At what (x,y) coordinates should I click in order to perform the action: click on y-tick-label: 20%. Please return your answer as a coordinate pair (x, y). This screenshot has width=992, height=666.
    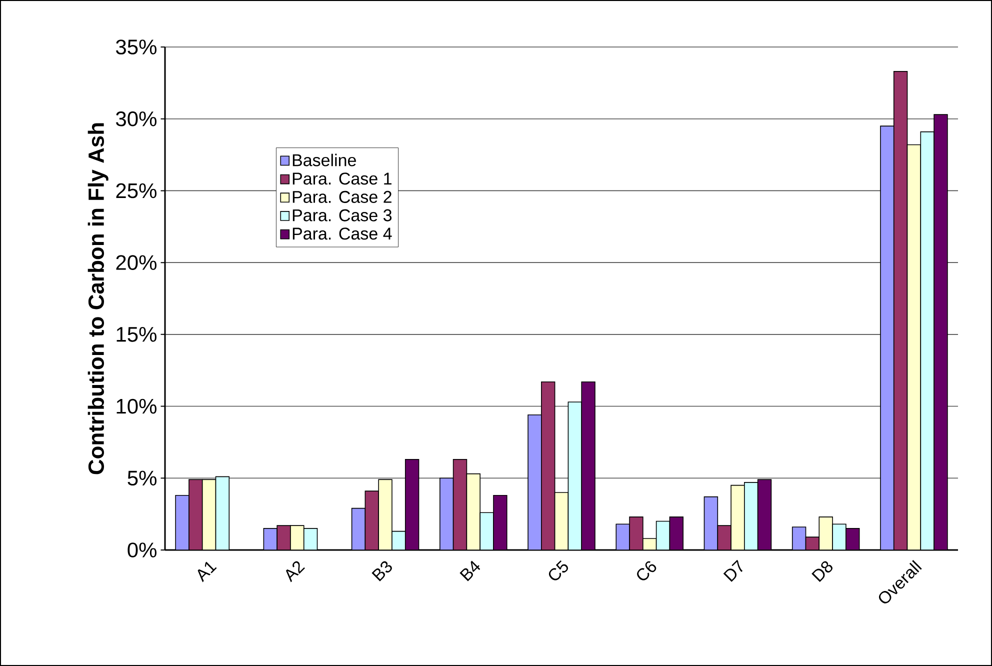
    Looking at the image, I should click on (136, 262).